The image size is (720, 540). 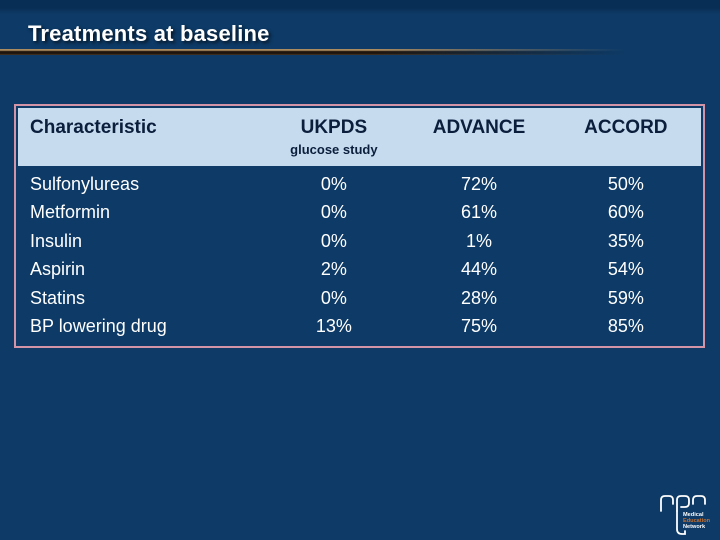 What do you see at coordinates (693, 515) in the screenshot?
I see `logo-line-1: Medical` at bounding box center [693, 515].